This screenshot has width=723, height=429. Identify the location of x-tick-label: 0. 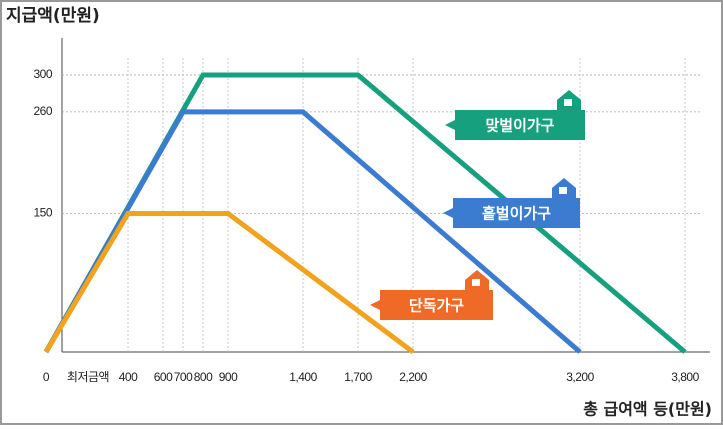
(46, 377).